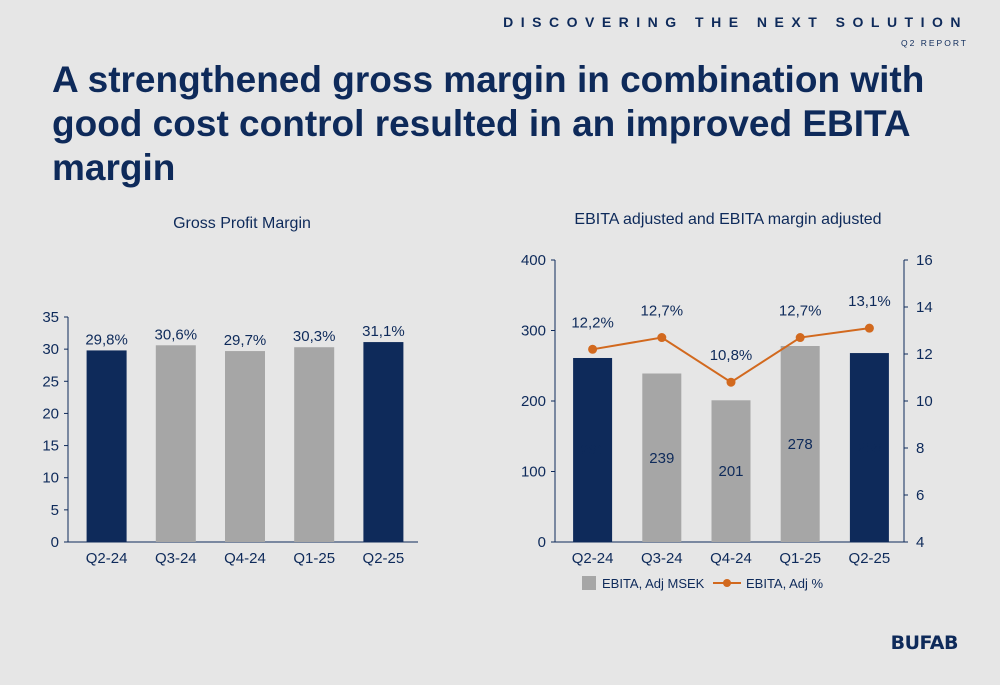 Image resolution: width=1000 pixels, height=685 pixels. What do you see at coordinates (589, 583) in the screenshot?
I see `legend-bar-swatch` at bounding box center [589, 583].